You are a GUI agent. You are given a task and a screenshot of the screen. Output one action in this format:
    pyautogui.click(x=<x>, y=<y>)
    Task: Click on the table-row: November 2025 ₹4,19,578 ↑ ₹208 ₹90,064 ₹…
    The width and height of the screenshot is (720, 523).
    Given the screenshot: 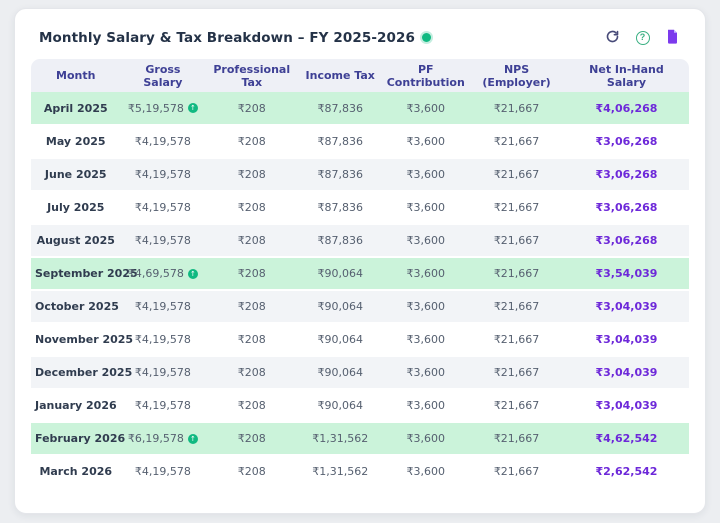 What is the action you would take?
    pyautogui.click(x=360, y=339)
    